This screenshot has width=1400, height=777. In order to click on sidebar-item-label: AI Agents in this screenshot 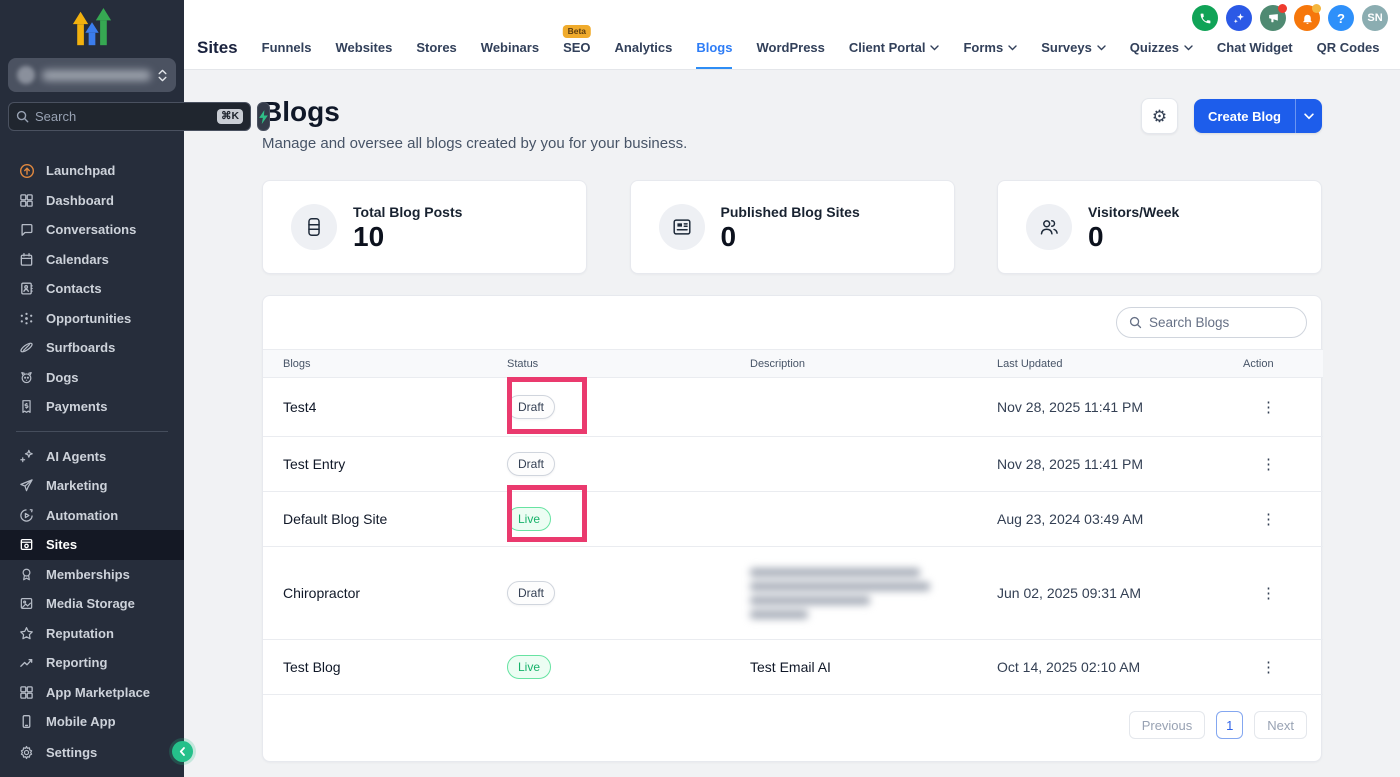, I will do `click(76, 456)`.